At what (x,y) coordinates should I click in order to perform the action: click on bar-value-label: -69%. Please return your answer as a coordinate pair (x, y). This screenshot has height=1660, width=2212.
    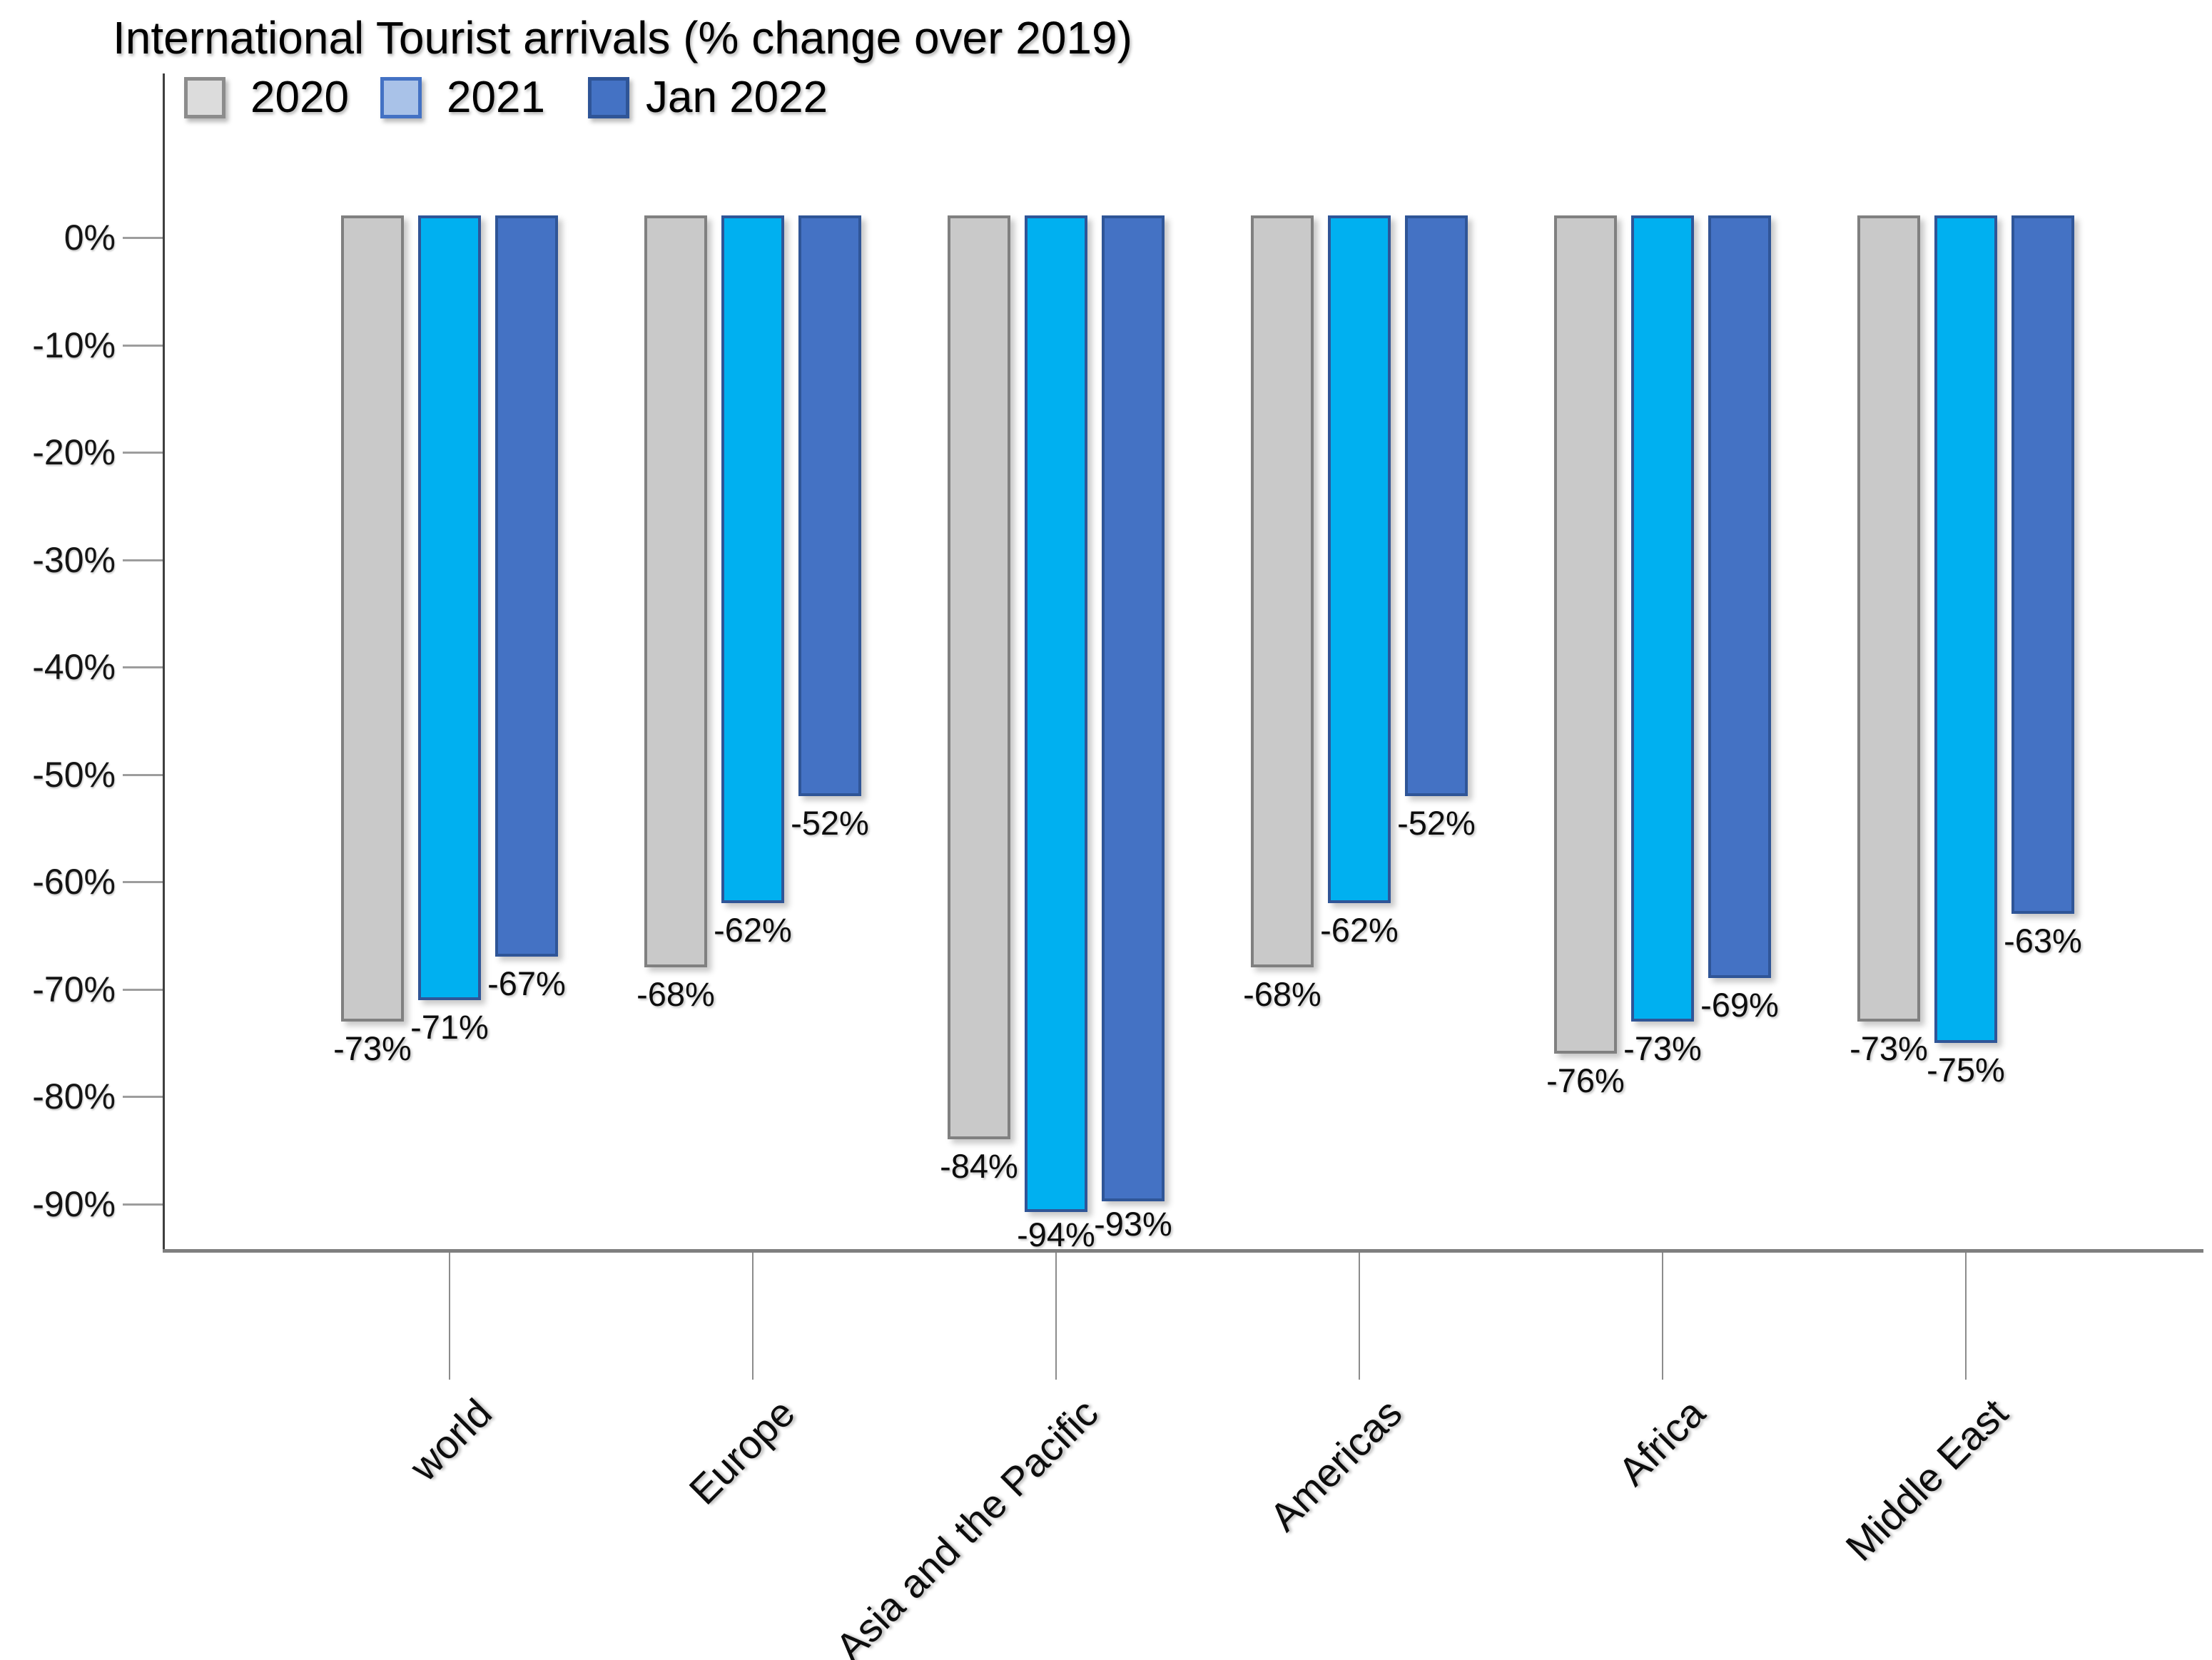
    Looking at the image, I should click on (1740, 1005).